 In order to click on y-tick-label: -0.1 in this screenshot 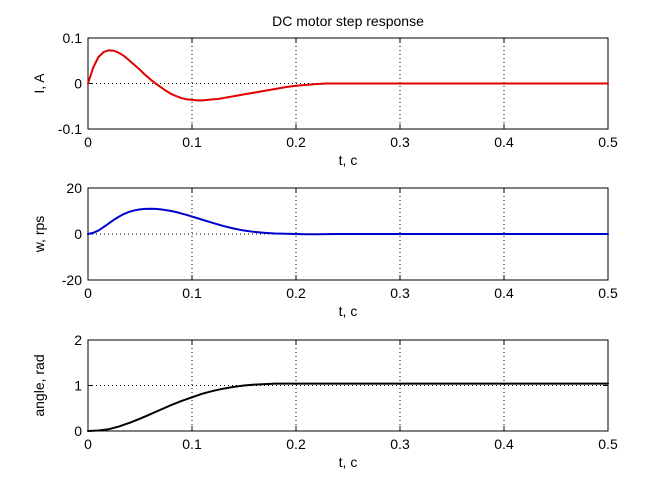, I will do `click(70, 129)`.